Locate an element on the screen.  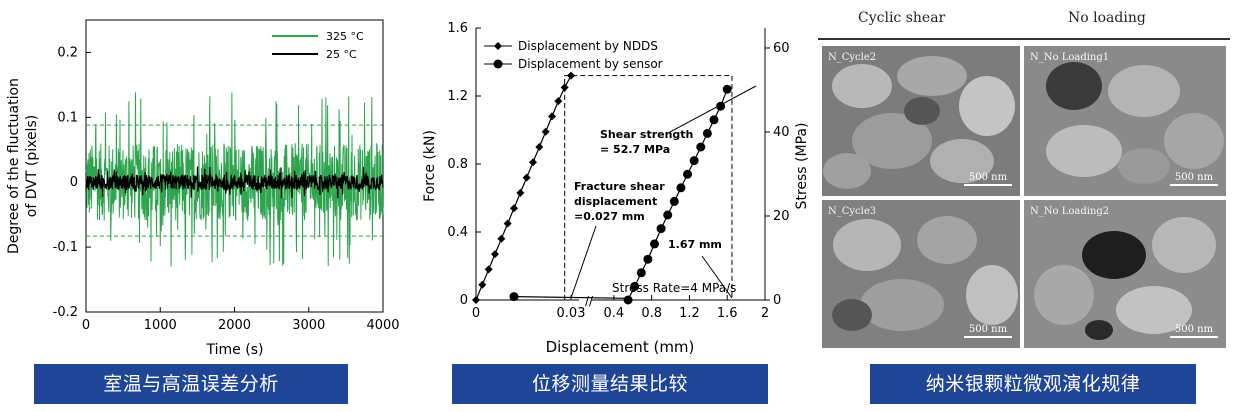
y-tick-label-left: 0.8 is located at coordinates (457, 164).